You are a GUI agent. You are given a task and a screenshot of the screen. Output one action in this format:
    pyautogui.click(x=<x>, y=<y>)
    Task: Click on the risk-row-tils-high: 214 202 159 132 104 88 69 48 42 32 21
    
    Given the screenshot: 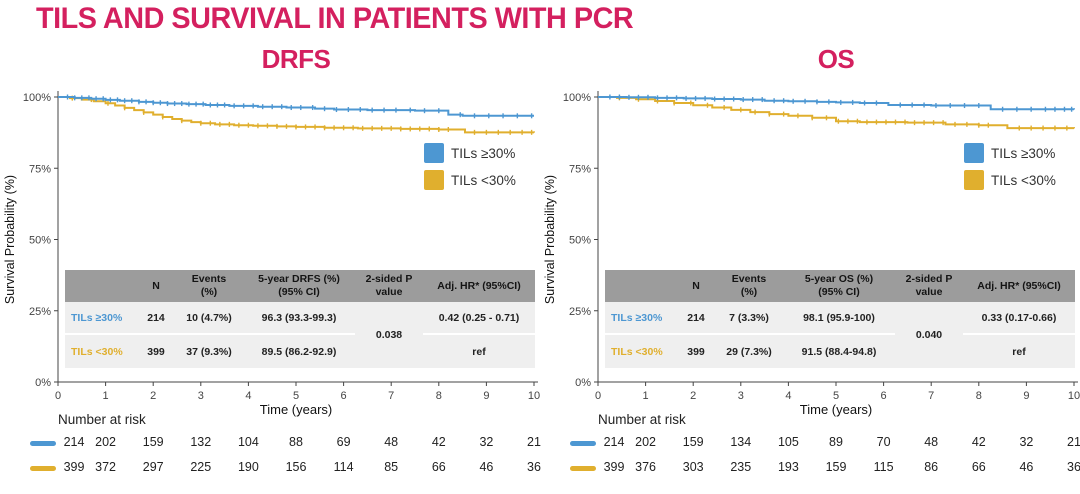 What is the action you would take?
    pyautogui.click(x=270, y=444)
    